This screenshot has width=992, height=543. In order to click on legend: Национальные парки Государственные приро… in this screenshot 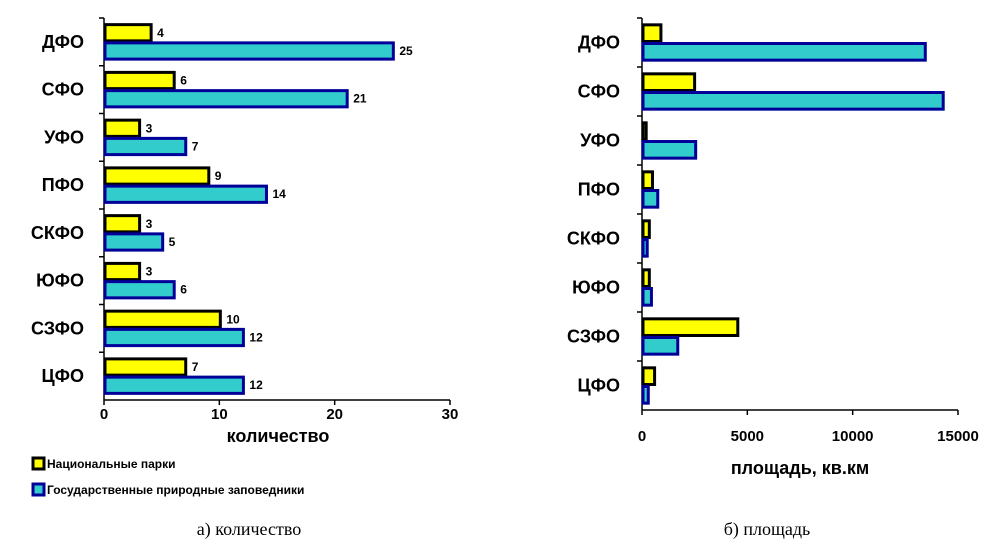, I will do `click(167, 476)`.